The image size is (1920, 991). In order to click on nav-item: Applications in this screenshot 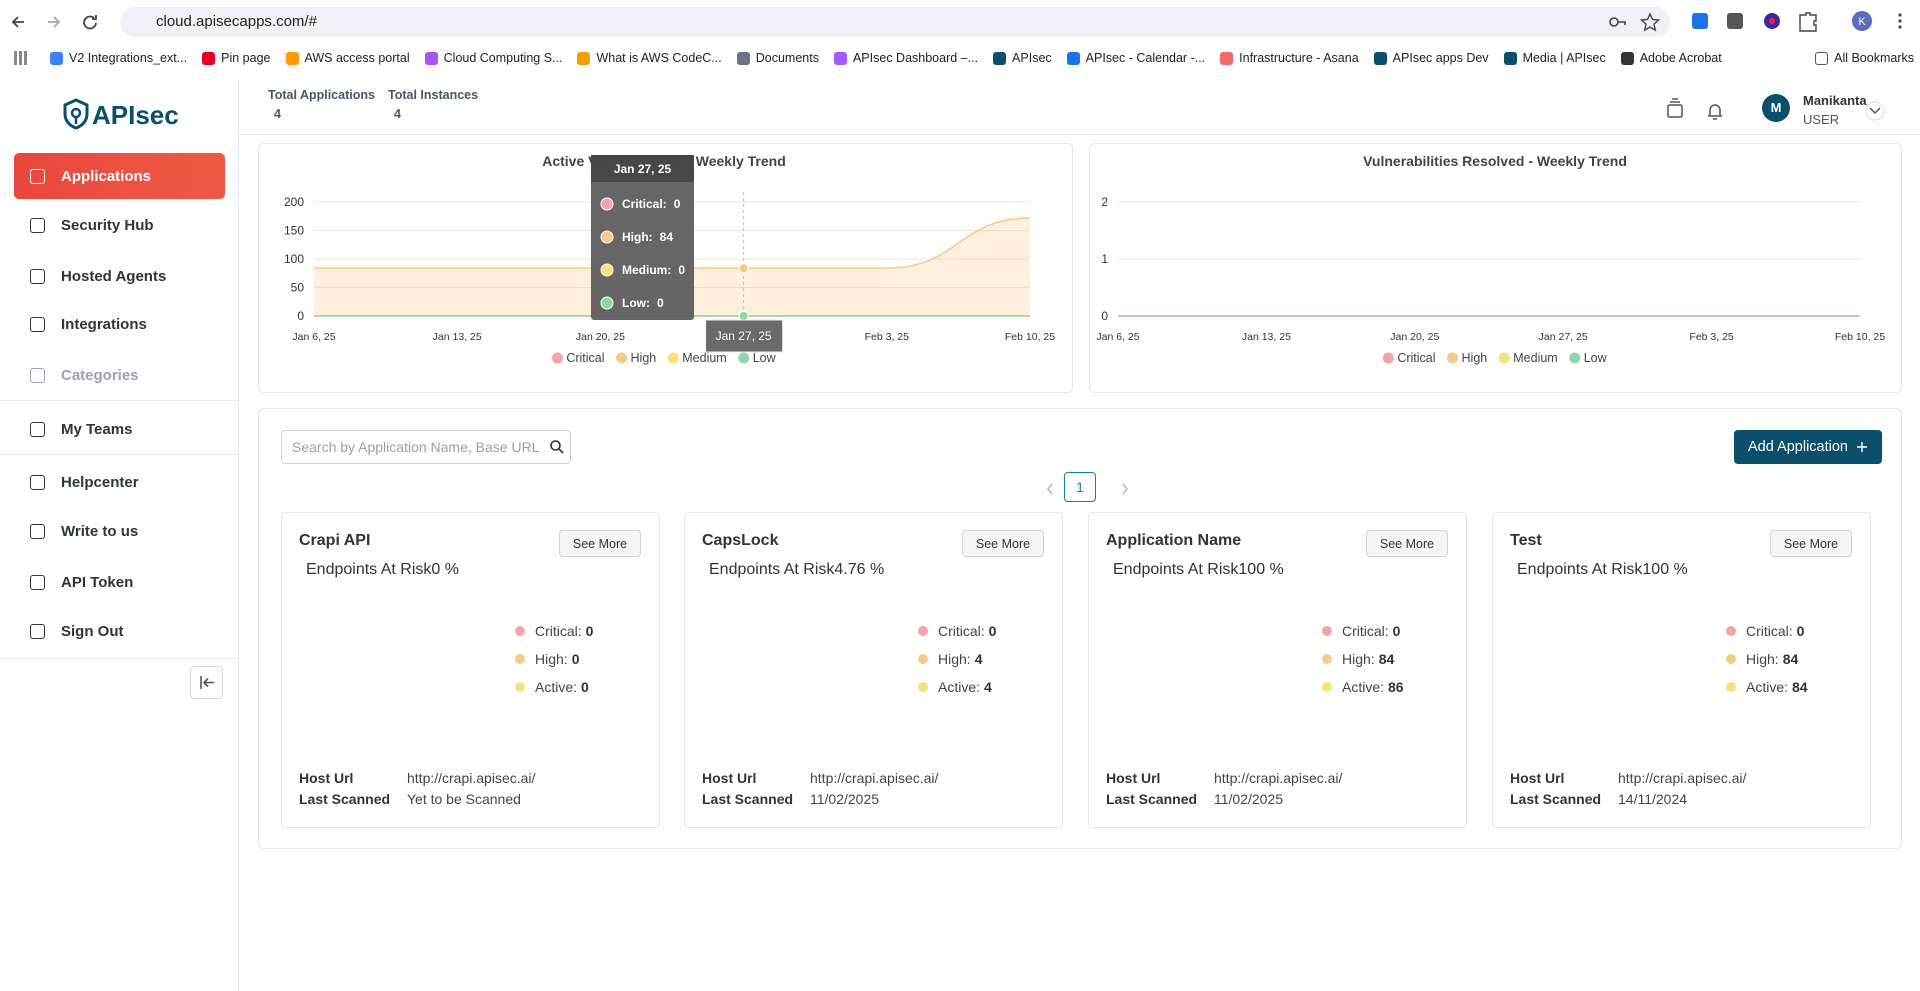, I will do `click(119, 176)`.